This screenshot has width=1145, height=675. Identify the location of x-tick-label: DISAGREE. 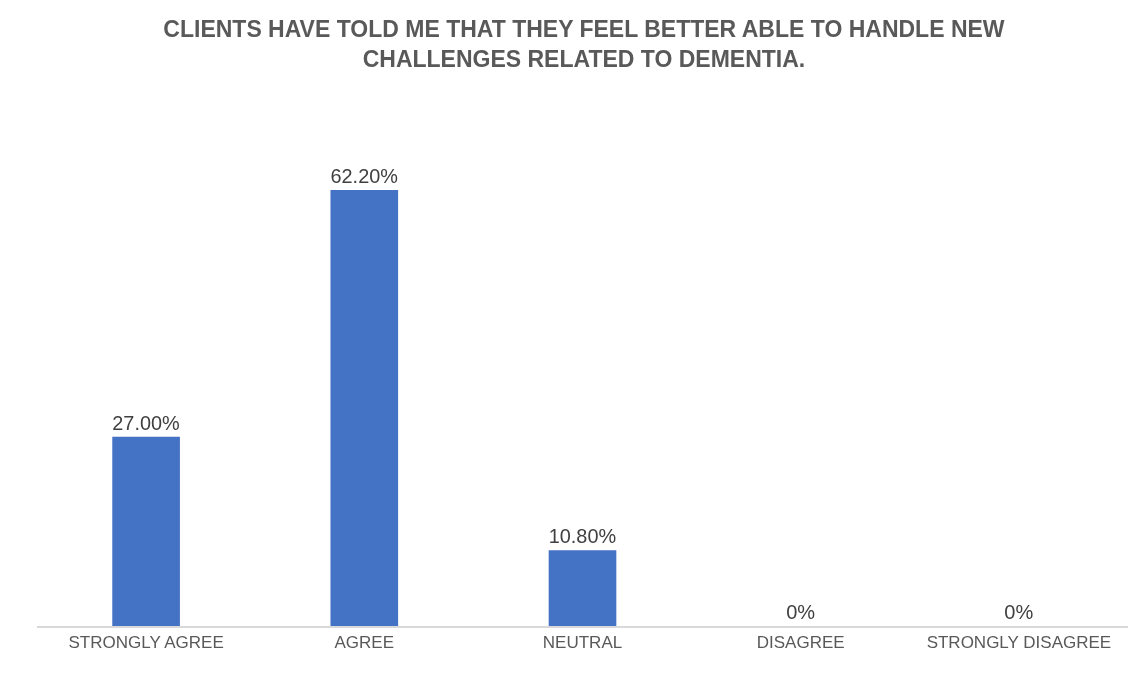
(800, 643).